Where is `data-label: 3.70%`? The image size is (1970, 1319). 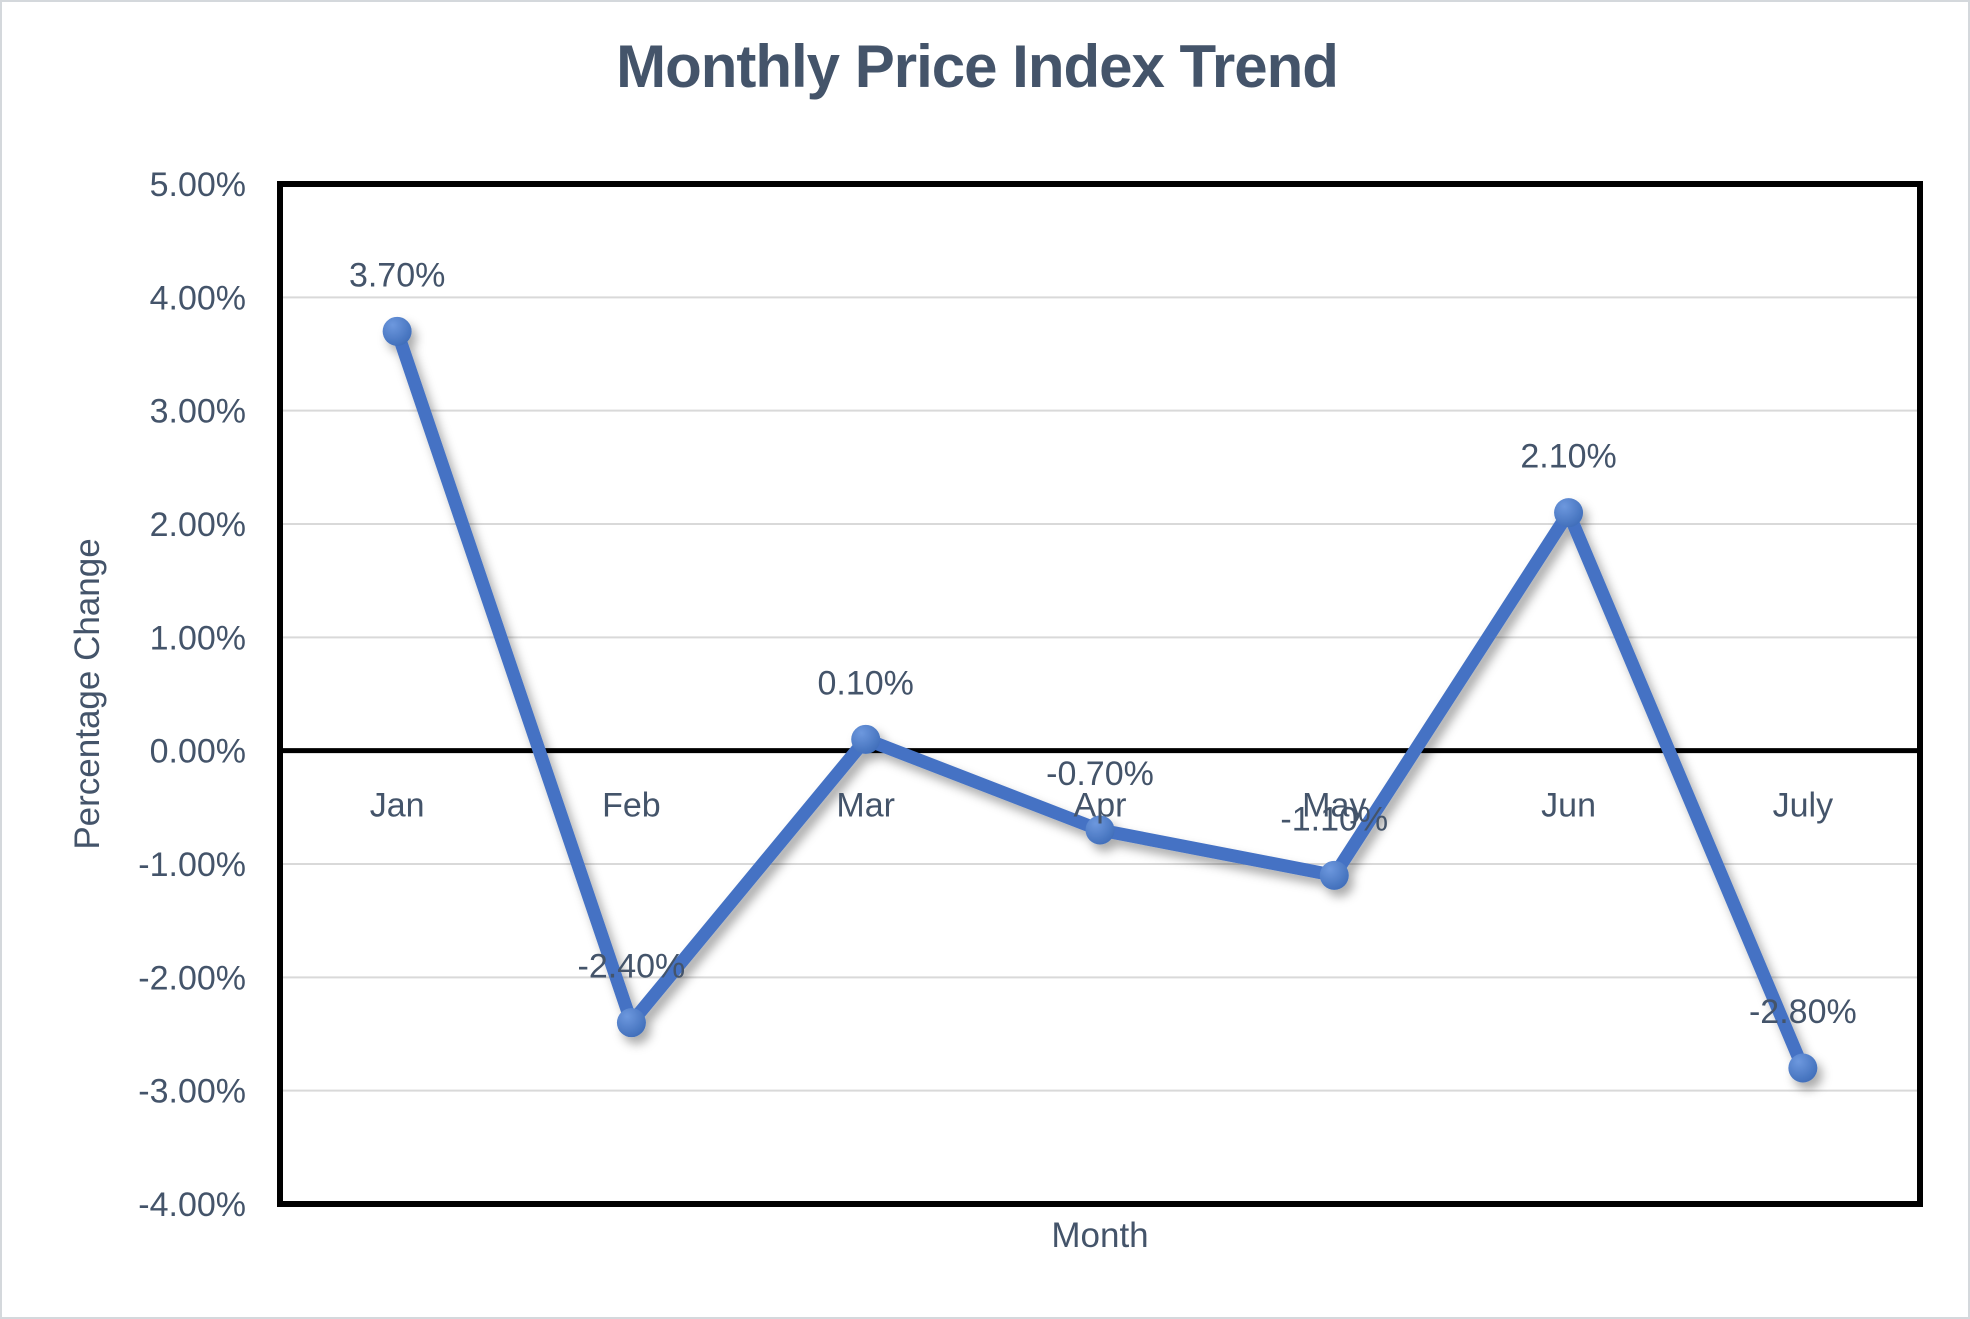
data-label: 3.70% is located at coordinates (397, 275).